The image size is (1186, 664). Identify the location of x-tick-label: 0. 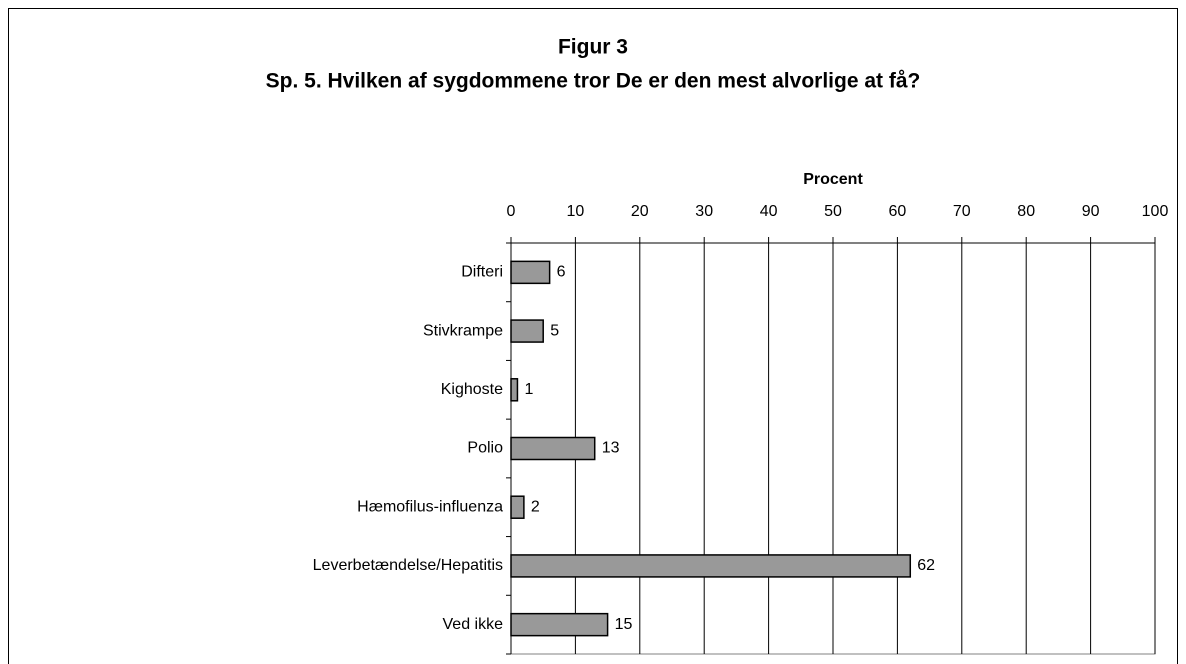
(511, 211).